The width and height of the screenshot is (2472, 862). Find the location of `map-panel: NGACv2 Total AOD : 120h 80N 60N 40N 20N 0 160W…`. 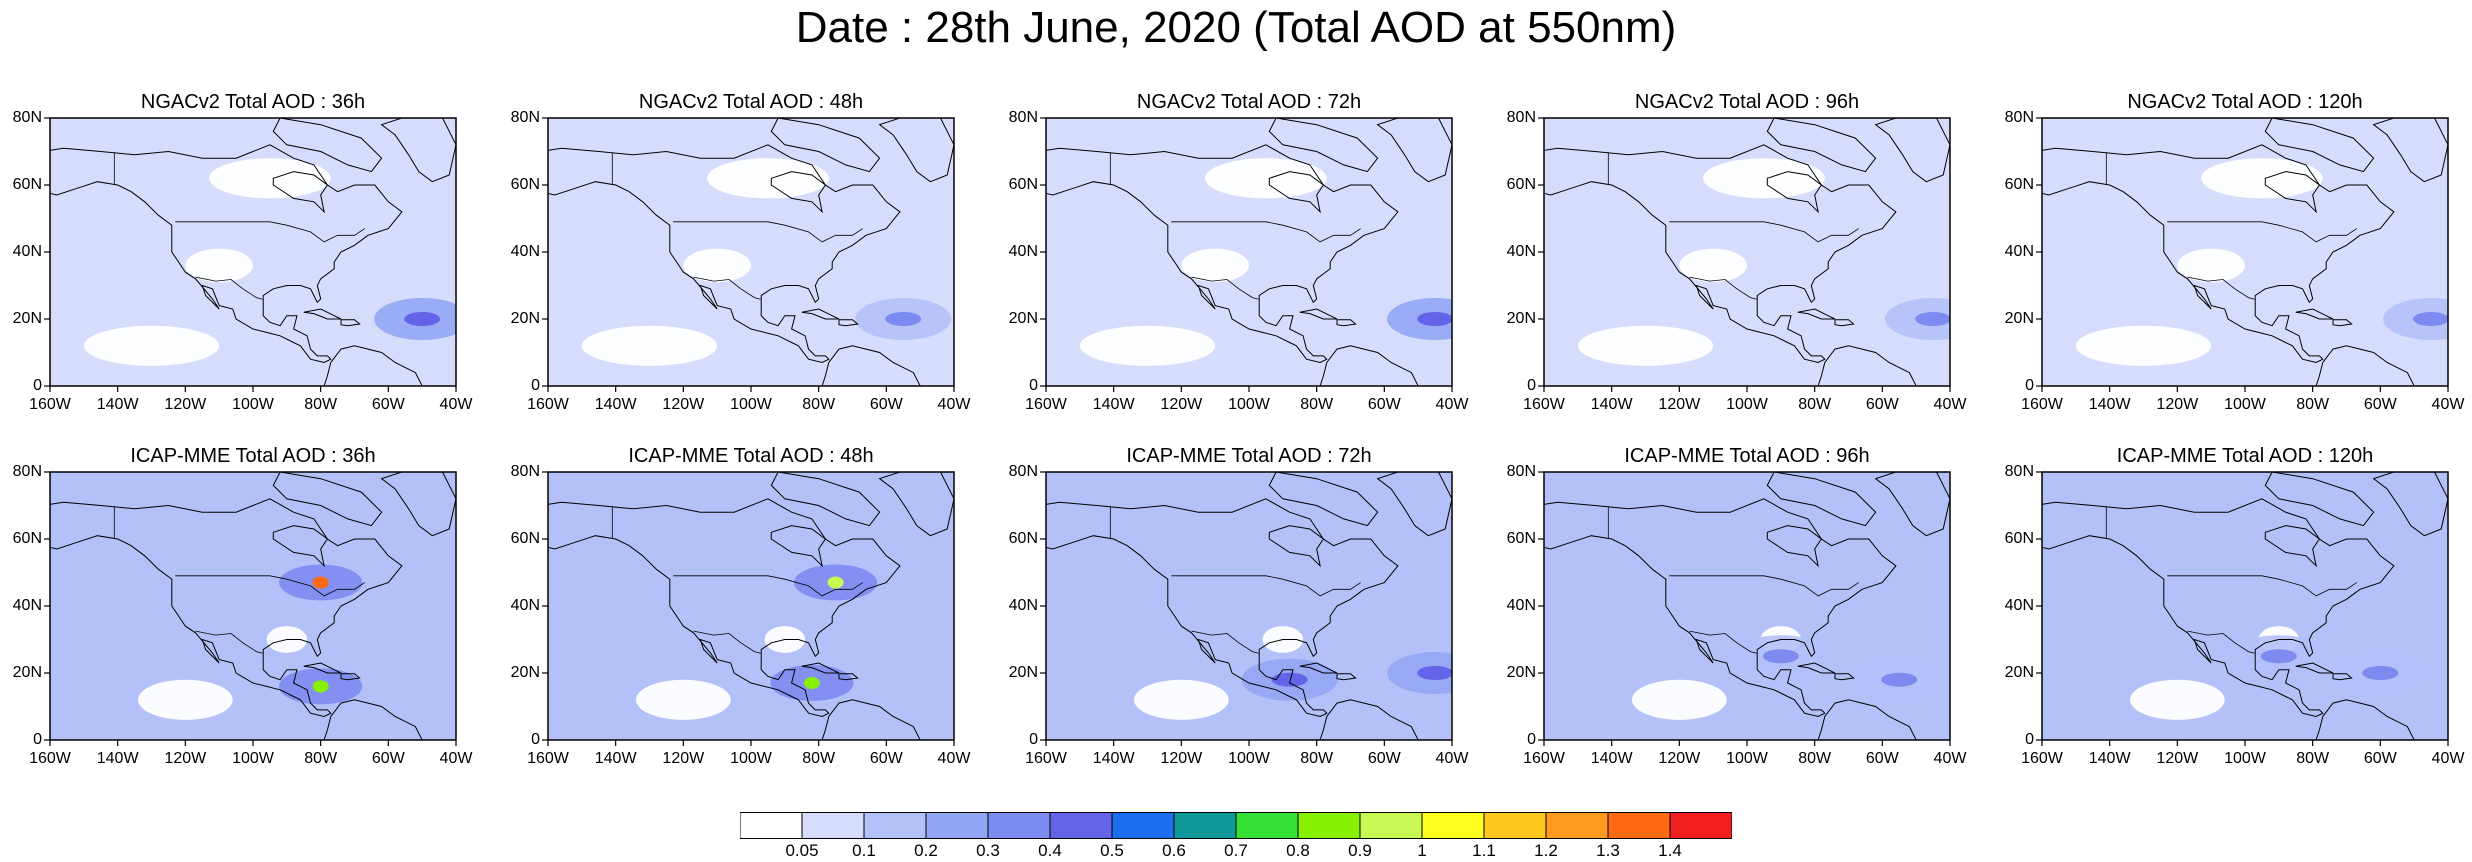

map-panel: NGACv2 Total AOD : 120h 80N 60N 40N 20N 0 160W… is located at coordinates (2238, 253).